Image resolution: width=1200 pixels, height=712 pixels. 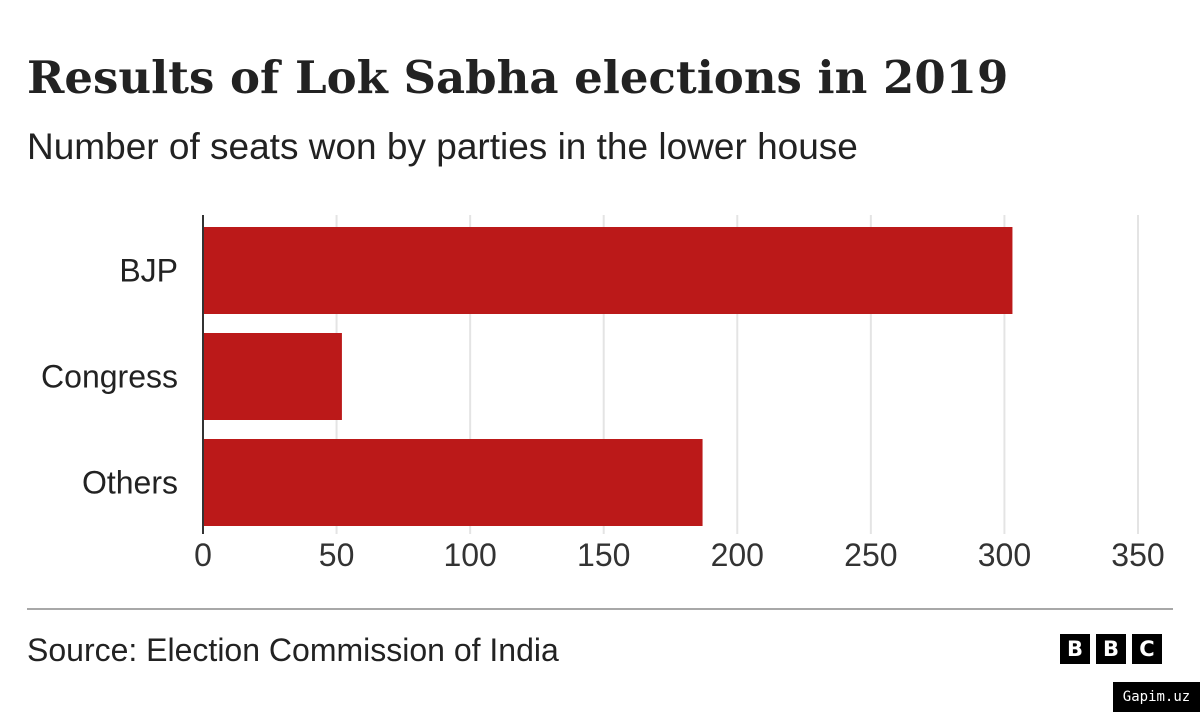 What do you see at coordinates (453, 482) in the screenshot?
I see `bar-others` at bounding box center [453, 482].